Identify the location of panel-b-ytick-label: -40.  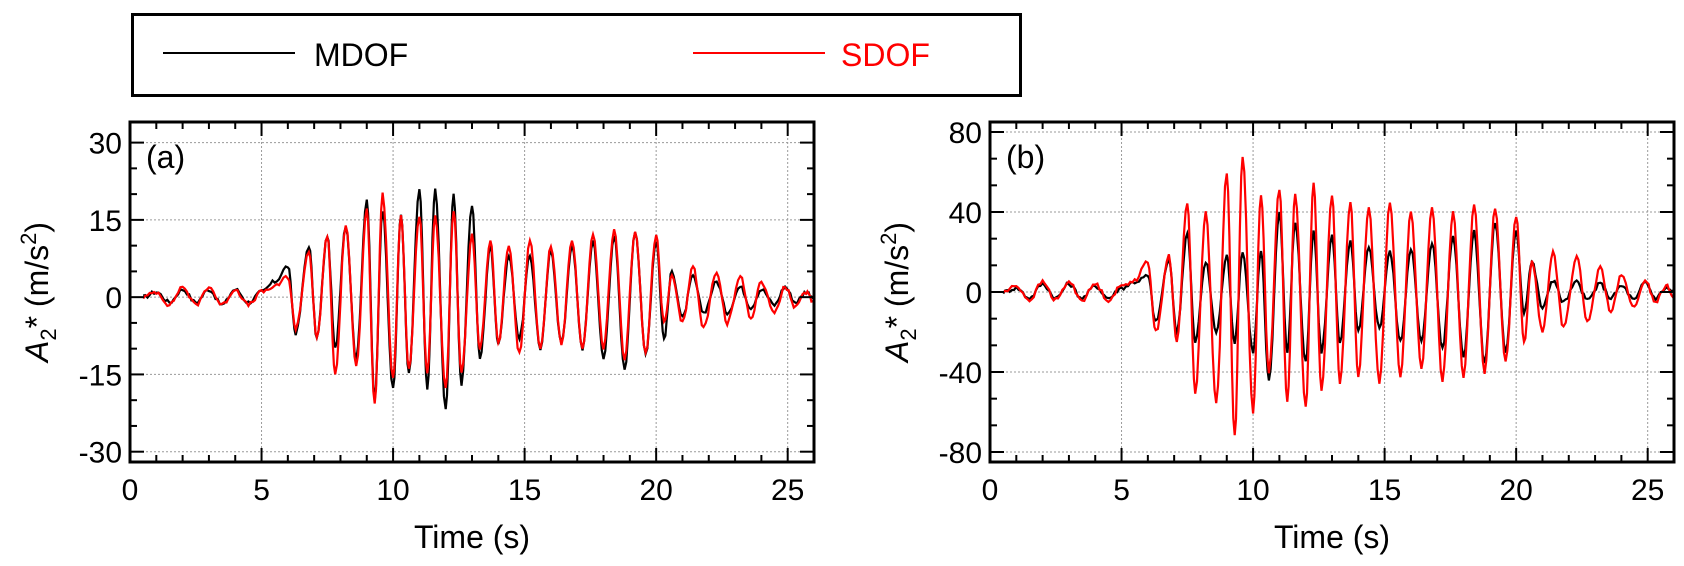
(960, 373).